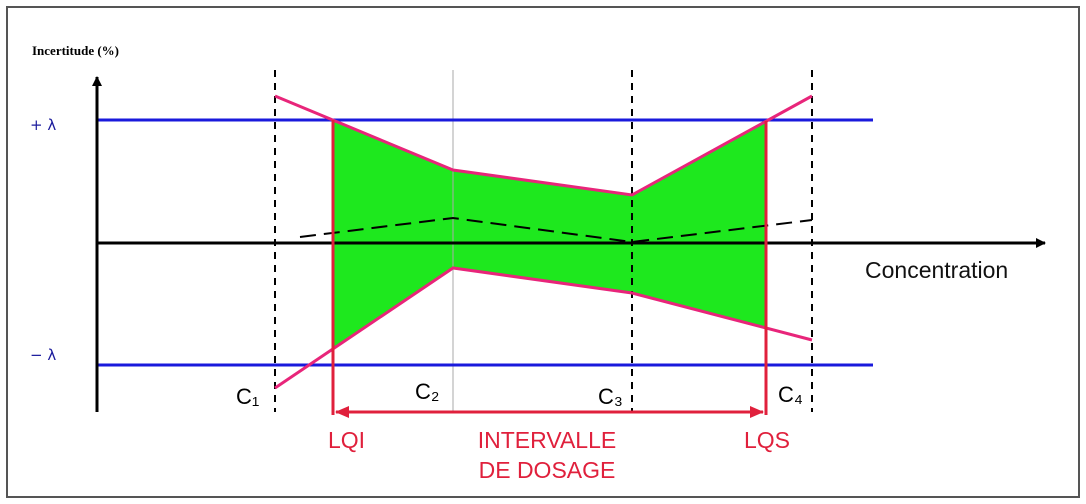 The width and height of the screenshot is (1086, 504). I want to click on lqs-label: LQS, so click(767, 440).